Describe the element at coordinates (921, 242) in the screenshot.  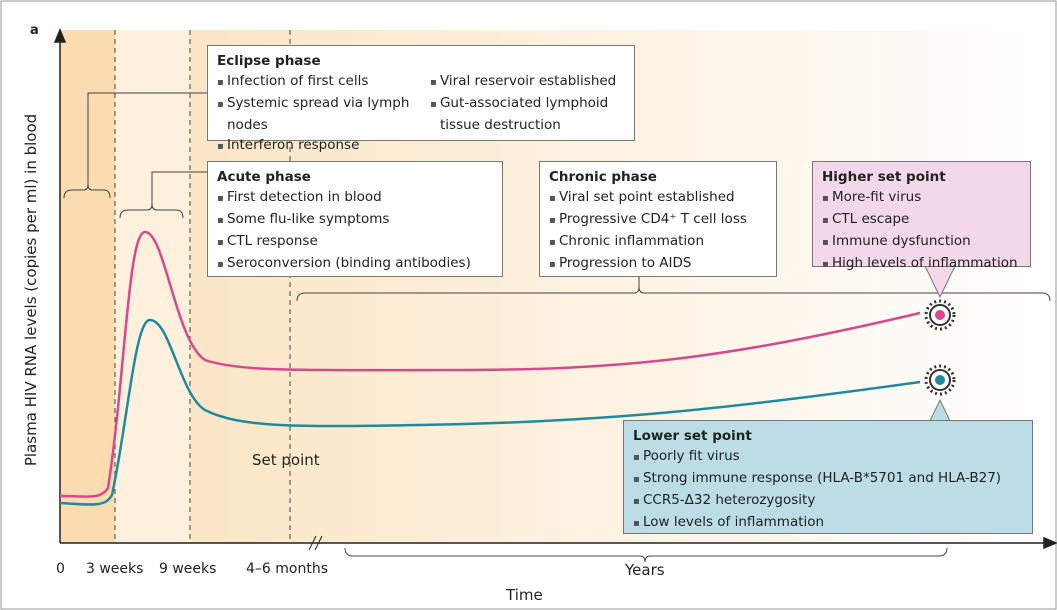
I see `box-item: Immune dysfunction` at that location.